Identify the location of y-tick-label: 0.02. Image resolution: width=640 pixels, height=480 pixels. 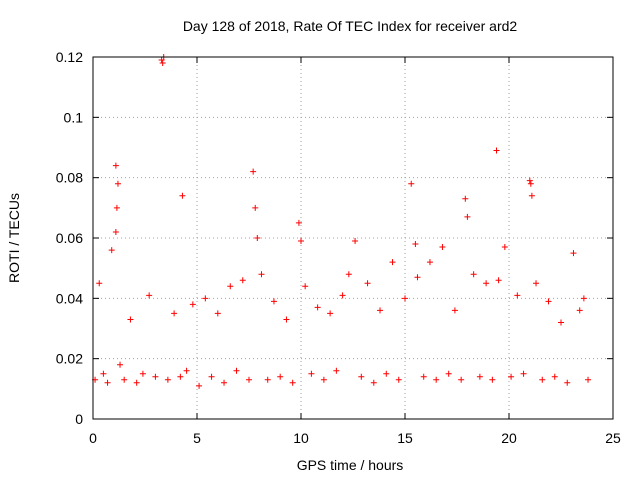
(69, 359).